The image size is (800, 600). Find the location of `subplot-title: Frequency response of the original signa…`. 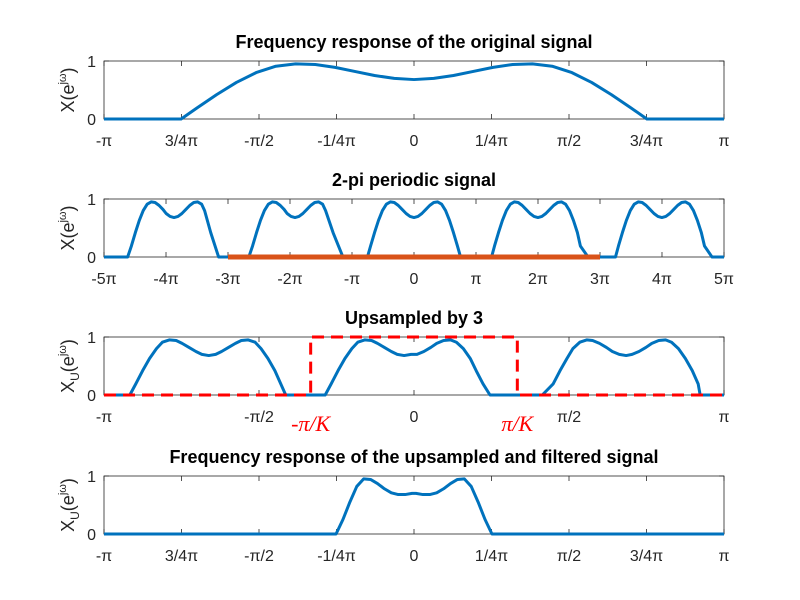

subplot-title: Frequency response of the original signa… is located at coordinates (413, 42).